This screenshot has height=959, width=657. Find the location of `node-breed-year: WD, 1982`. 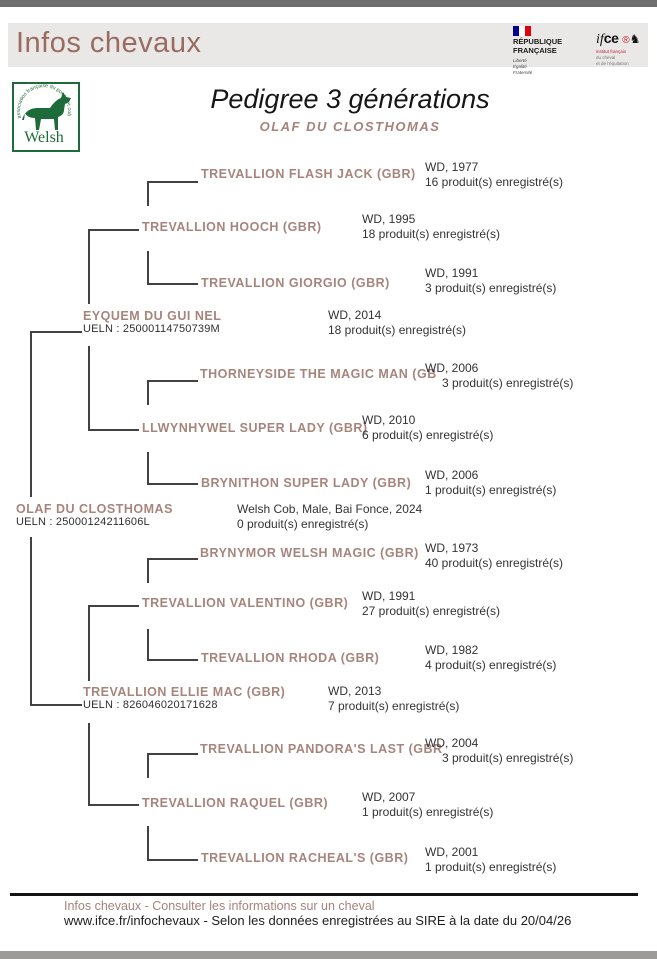

node-breed-year: WD, 1982 is located at coordinates (452, 650).